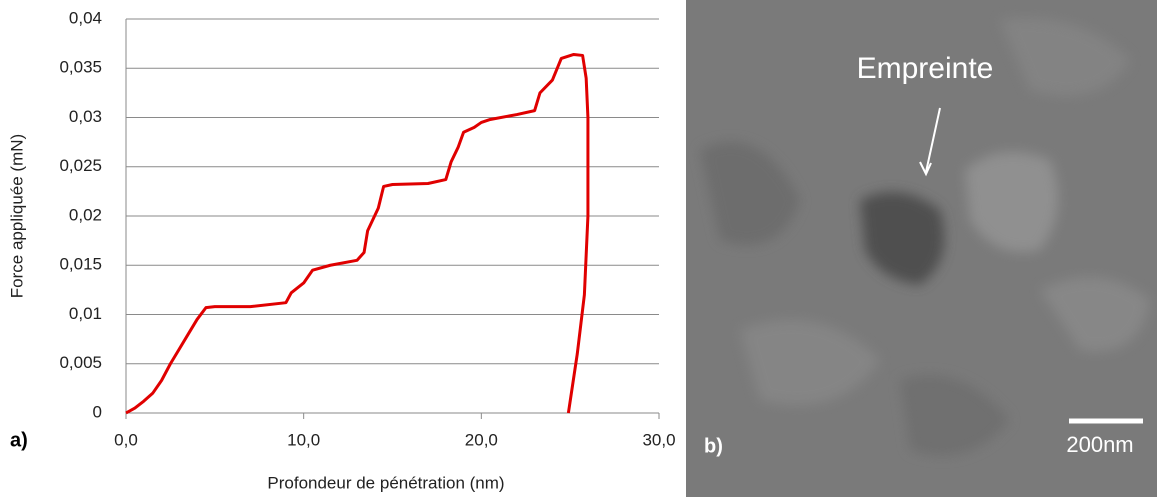 This screenshot has width=1157, height=502. Describe the element at coordinates (925, 68) in the screenshot. I see `image-annotation: Empreinte` at that location.